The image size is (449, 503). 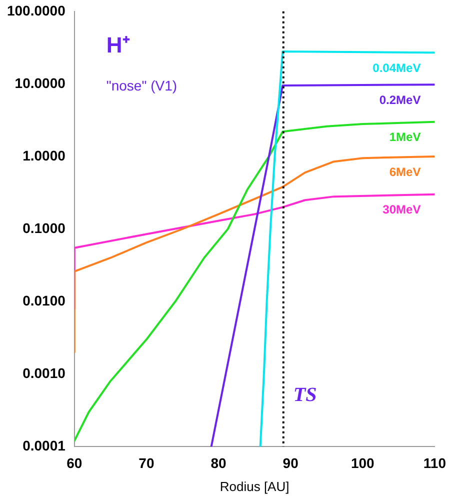 I want to click on series-label: 1MeV, so click(x=405, y=137).